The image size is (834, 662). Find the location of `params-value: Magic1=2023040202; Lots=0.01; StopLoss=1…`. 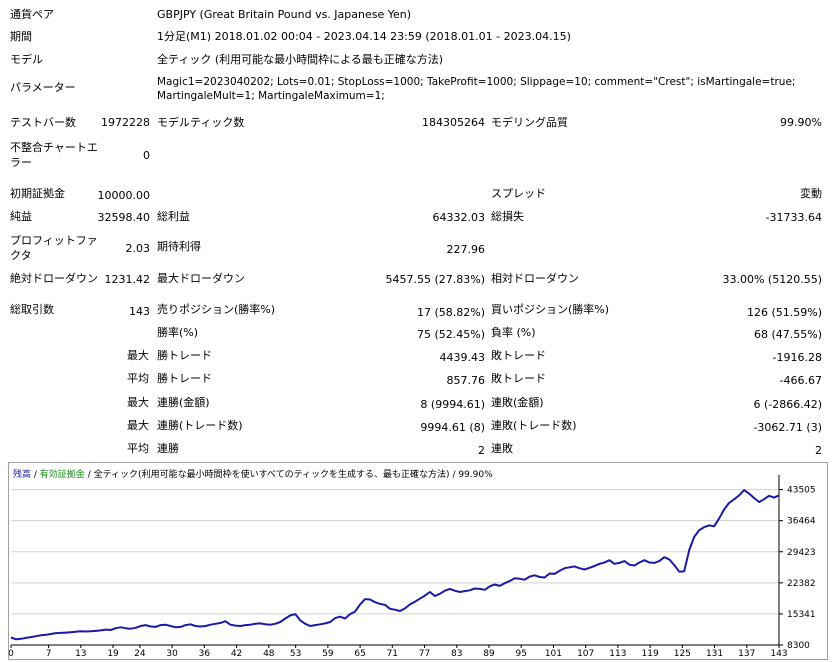

params-value: Magic1=2023040202; Lots=0.01; StopLoss=1… is located at coordinates (476, 89).